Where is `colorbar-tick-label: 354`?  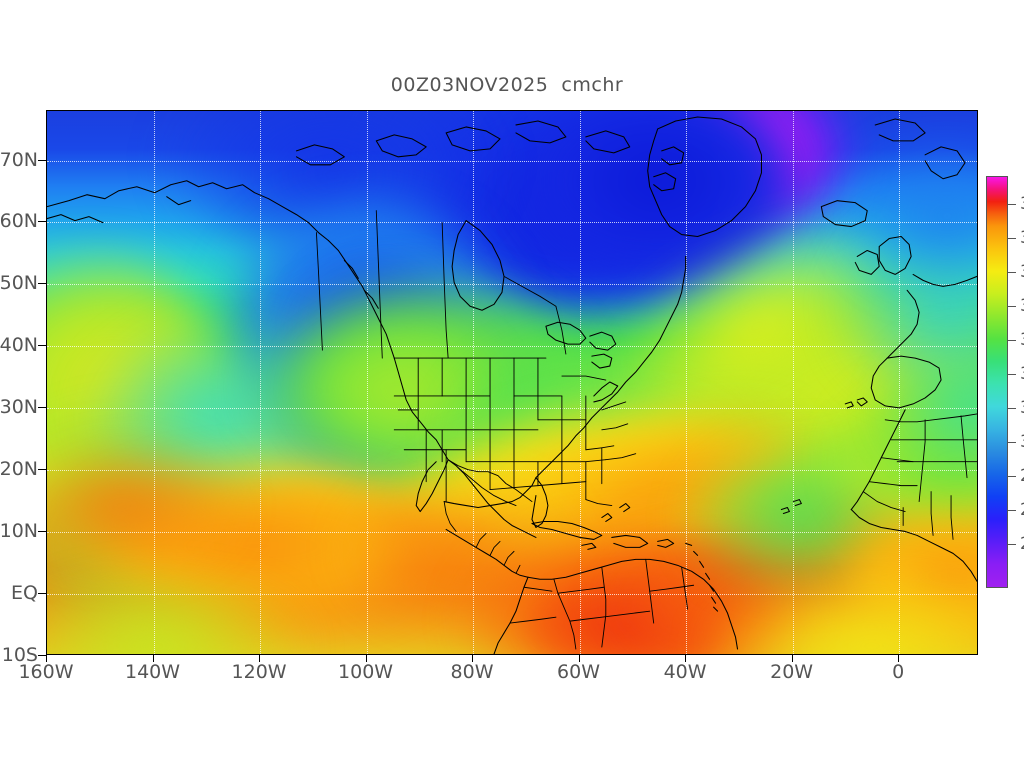 colorbar-tick-label: 354 is located at coordinates (1022, 272).